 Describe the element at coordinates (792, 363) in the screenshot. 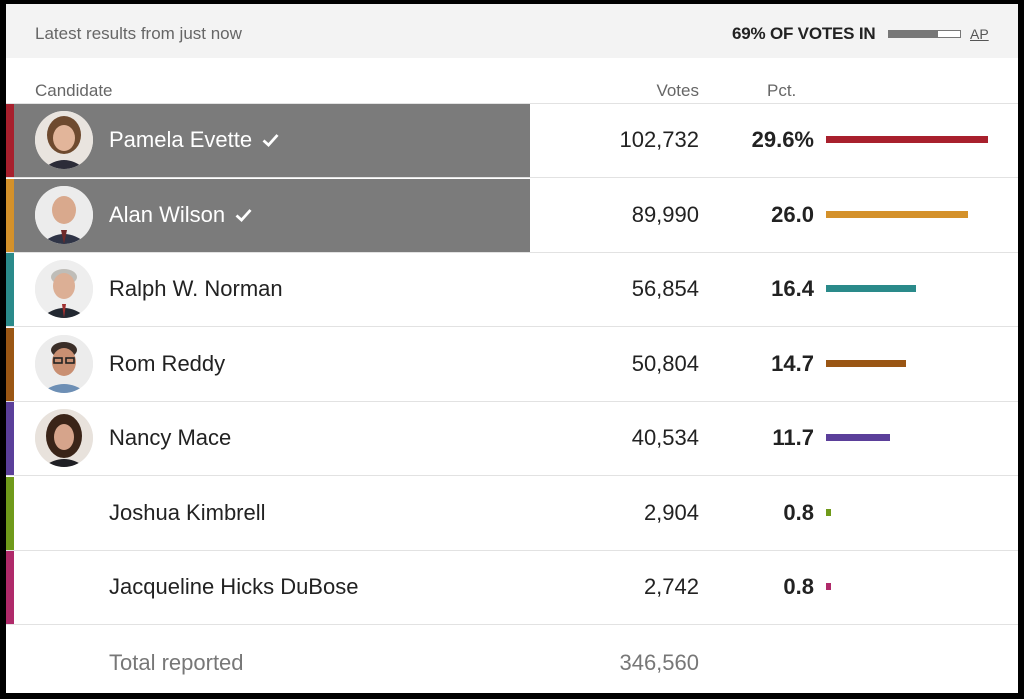

I see `candidate-pct: 14.7` at that location.